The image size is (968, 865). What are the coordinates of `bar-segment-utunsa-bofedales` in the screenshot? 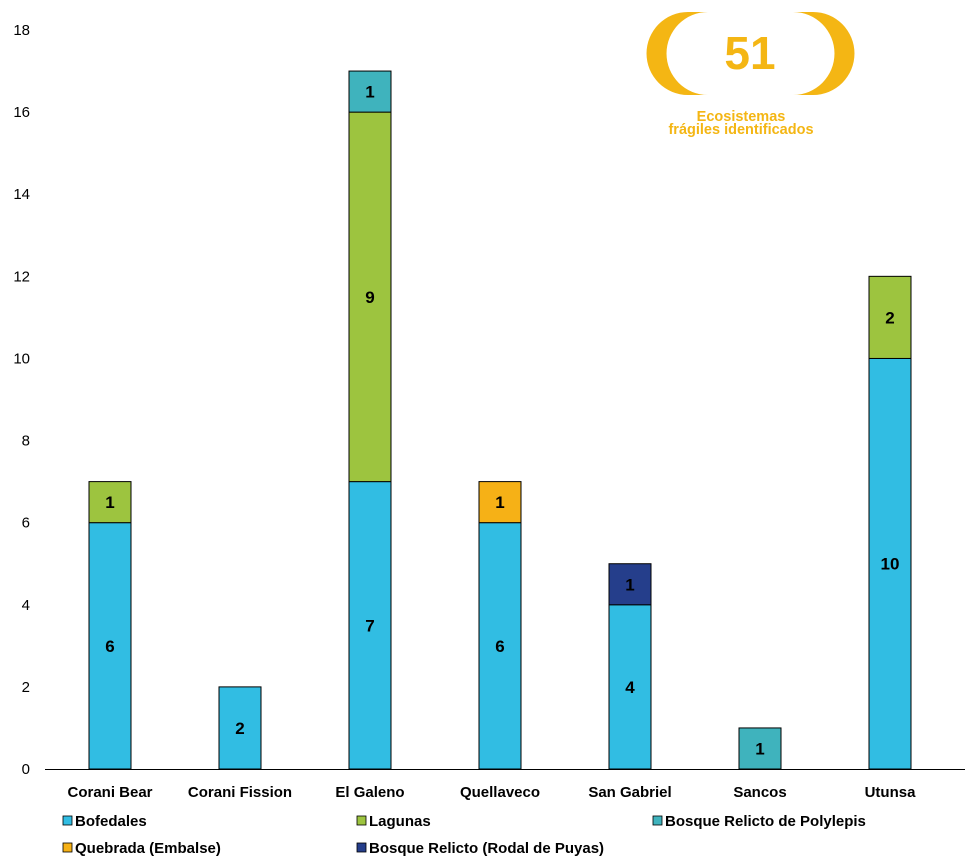 It's located at (890, 563).